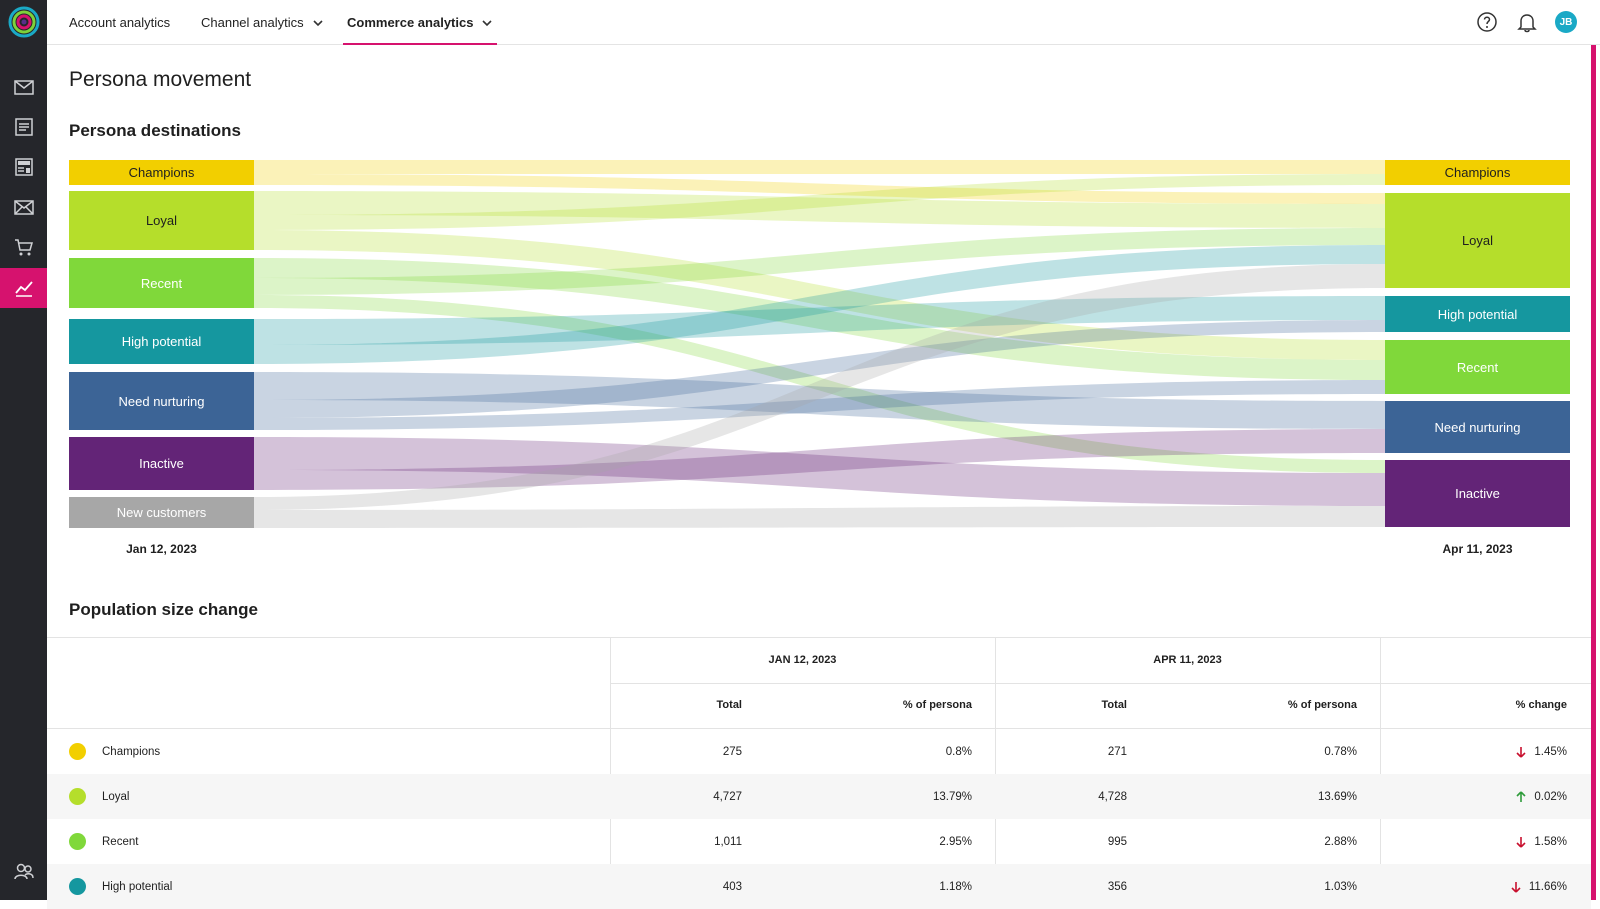  Describe the element at coordinates (24, 22) in the screenshot. I see `app-logo` at that location.